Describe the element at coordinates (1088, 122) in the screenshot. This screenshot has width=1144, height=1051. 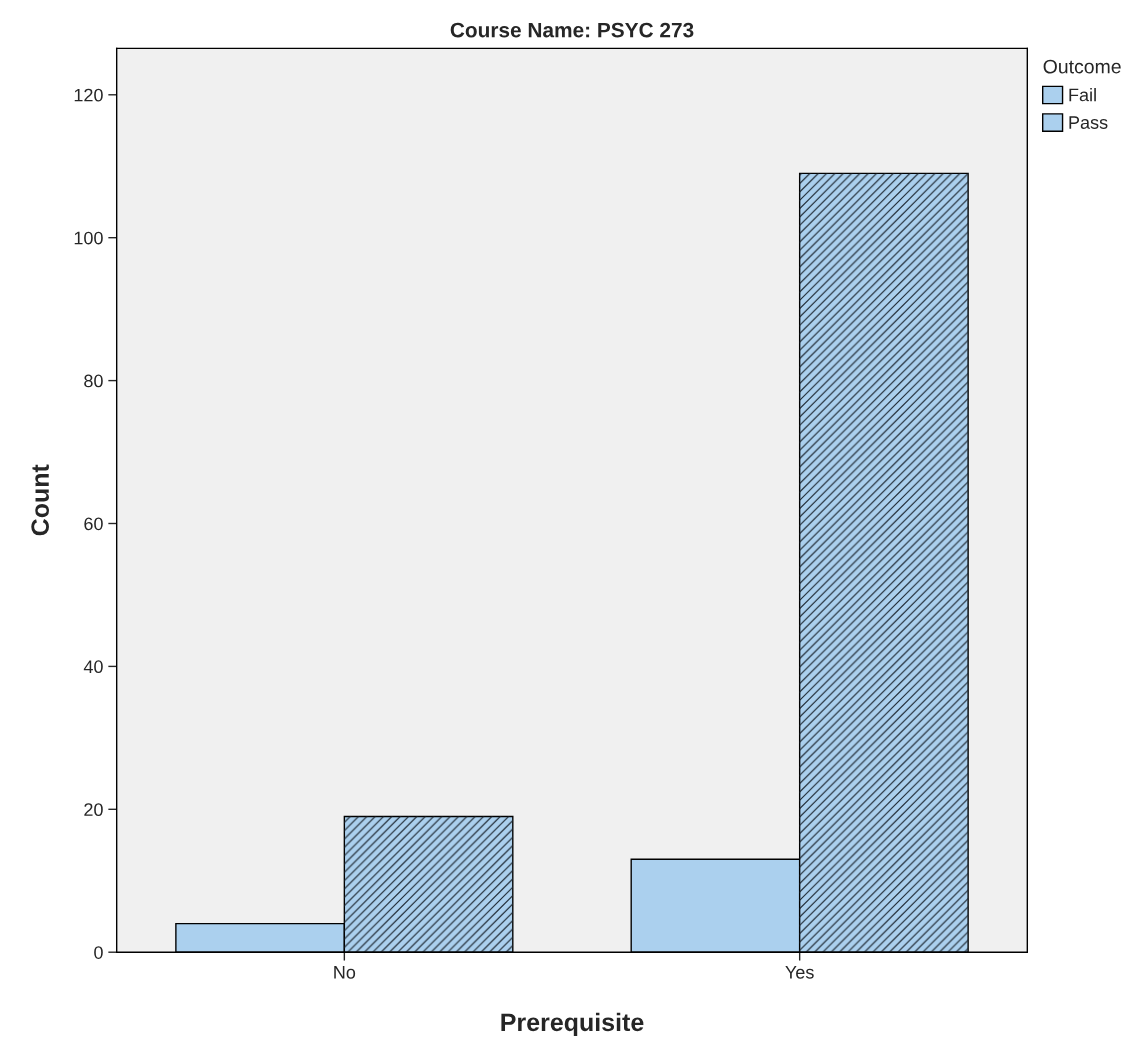
I see `legend-label: Pass` at that location.